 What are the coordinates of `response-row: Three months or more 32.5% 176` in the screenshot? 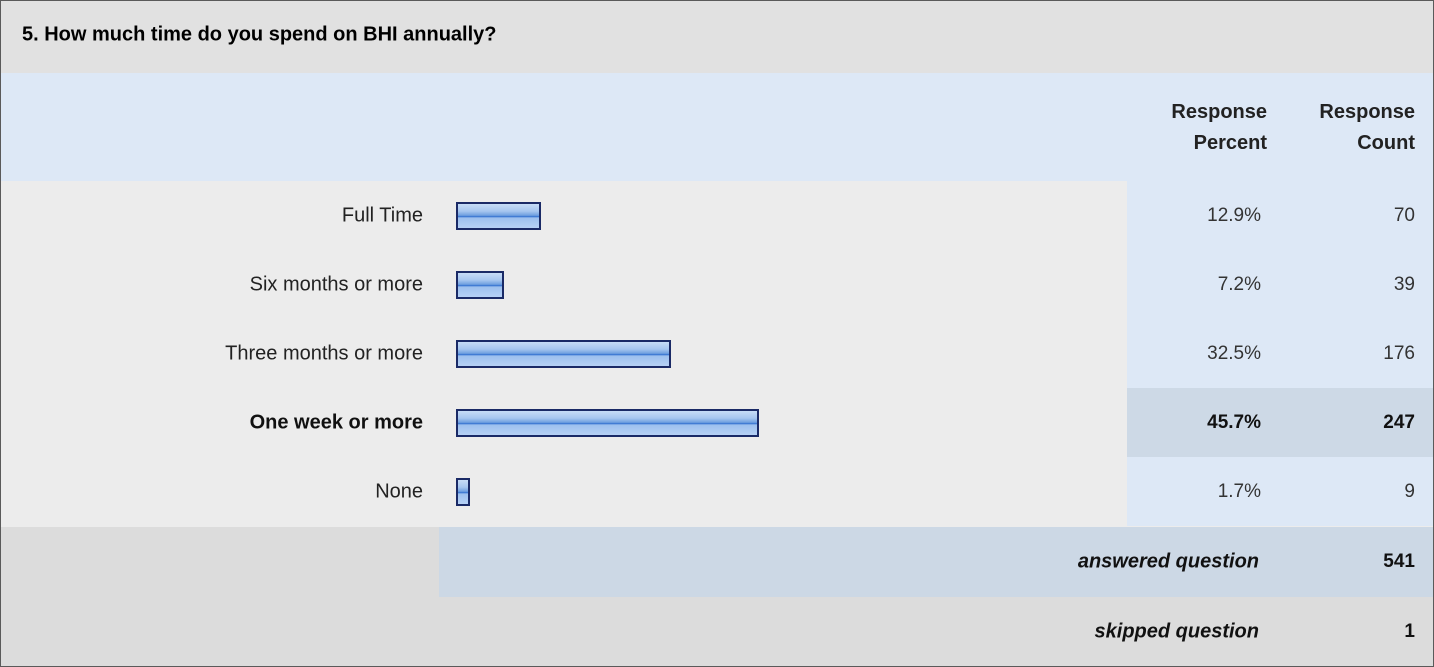 It's located at (717, 353).